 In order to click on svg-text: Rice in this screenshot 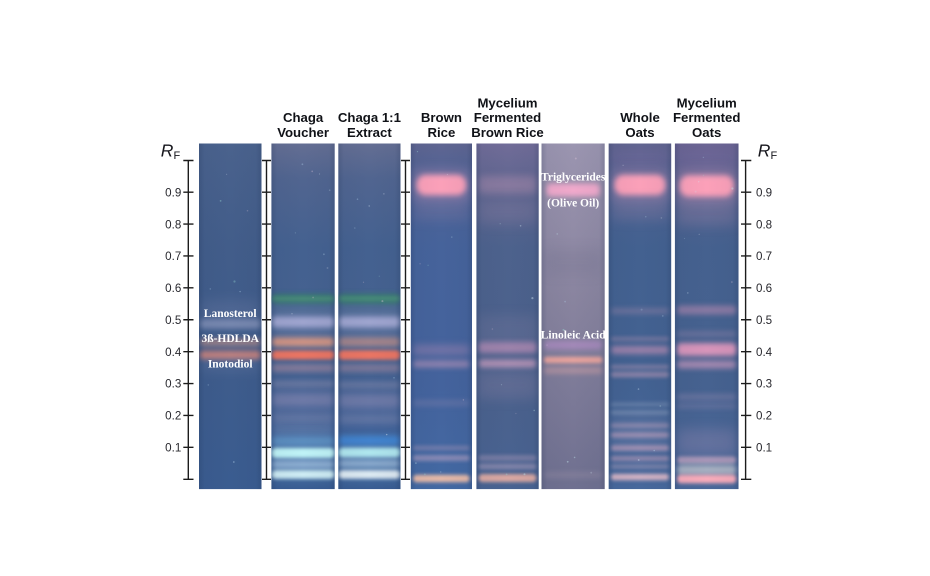, I will do `click(441, 132)`.